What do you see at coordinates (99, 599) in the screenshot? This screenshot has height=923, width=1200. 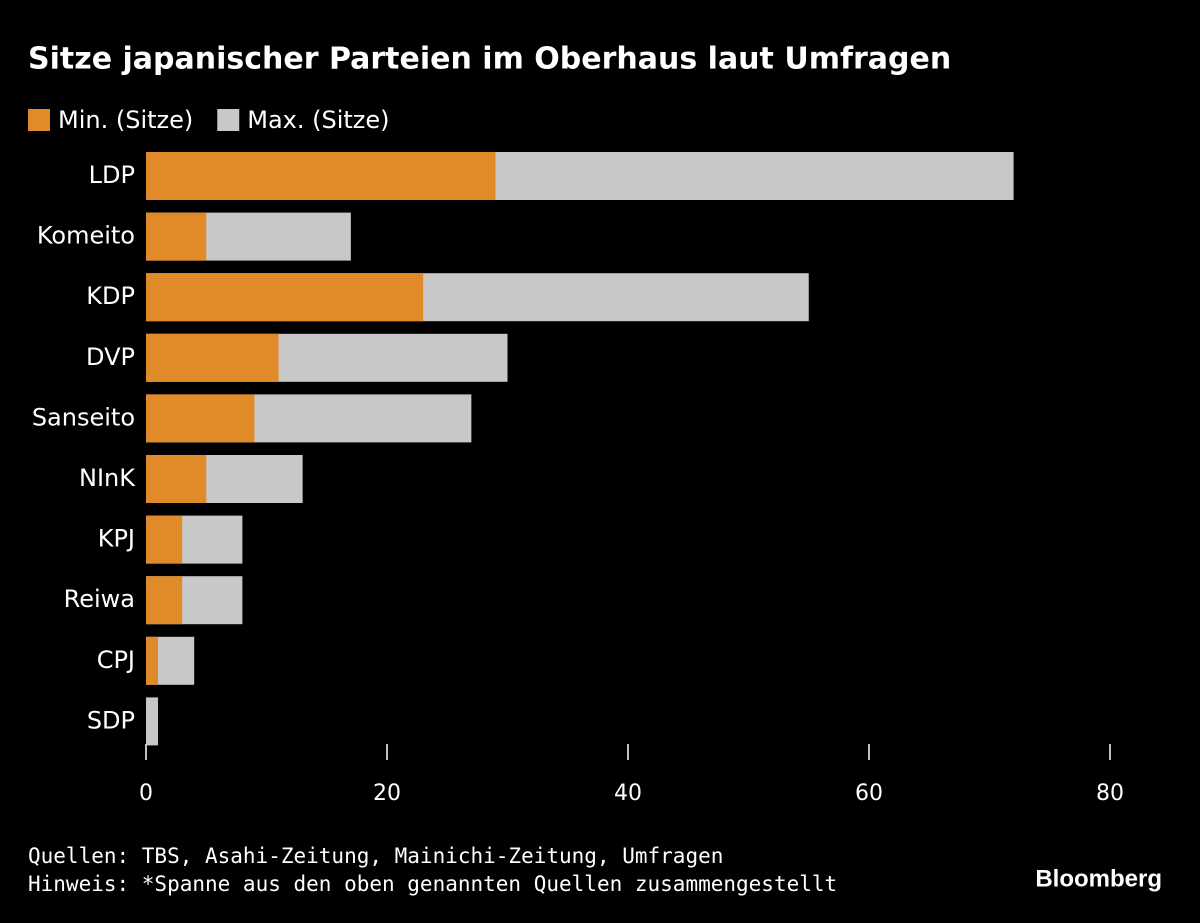 I see `y-tick-label: Reiwa` at bounding box center [99, 599].